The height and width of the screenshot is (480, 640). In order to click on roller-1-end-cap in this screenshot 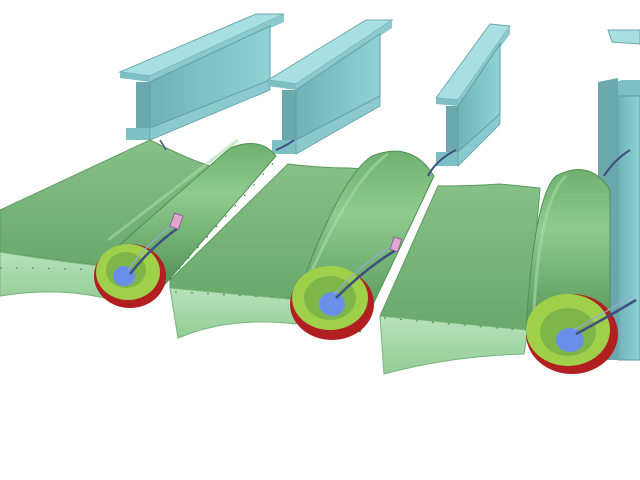, I will do `click(130, 276)`.